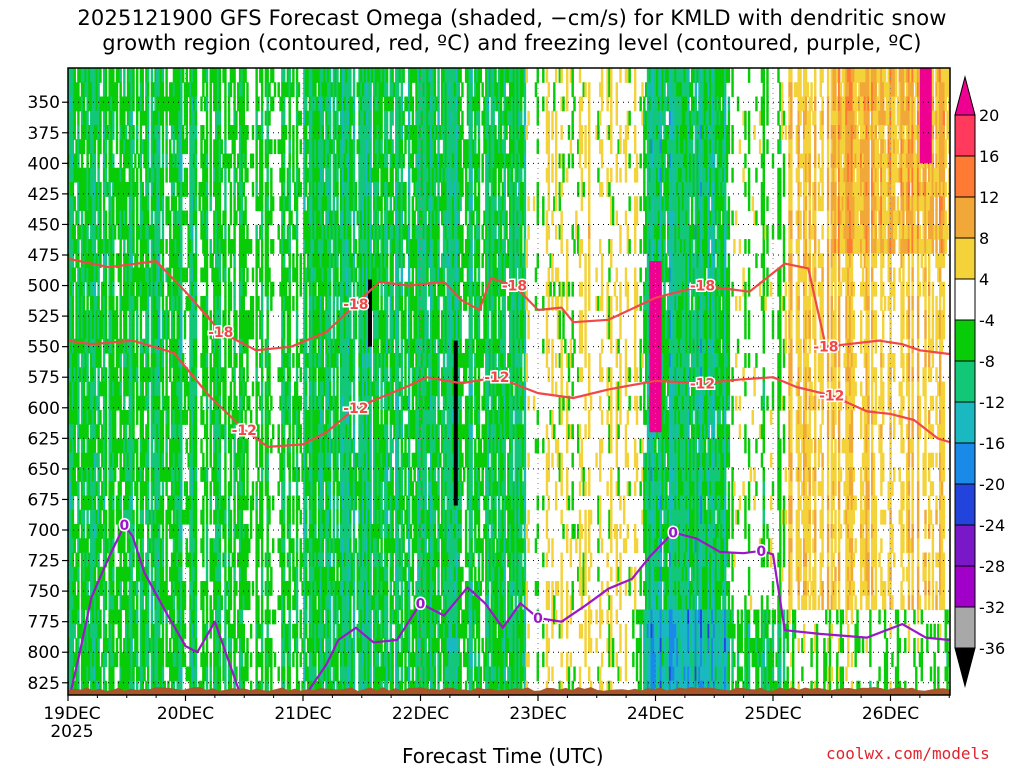  What do you see at coordinates (44, 103) in the screenshot?
I see `y-tick-label-0: 350` at bounding box center [44, 103].